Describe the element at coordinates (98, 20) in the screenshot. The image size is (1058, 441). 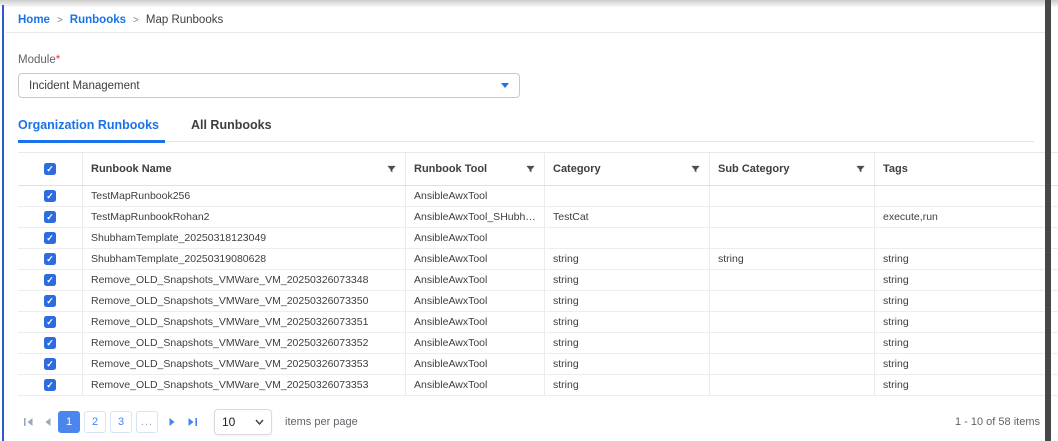
I see `breadcrumb-runbooks-link: Runbooks` at that location.